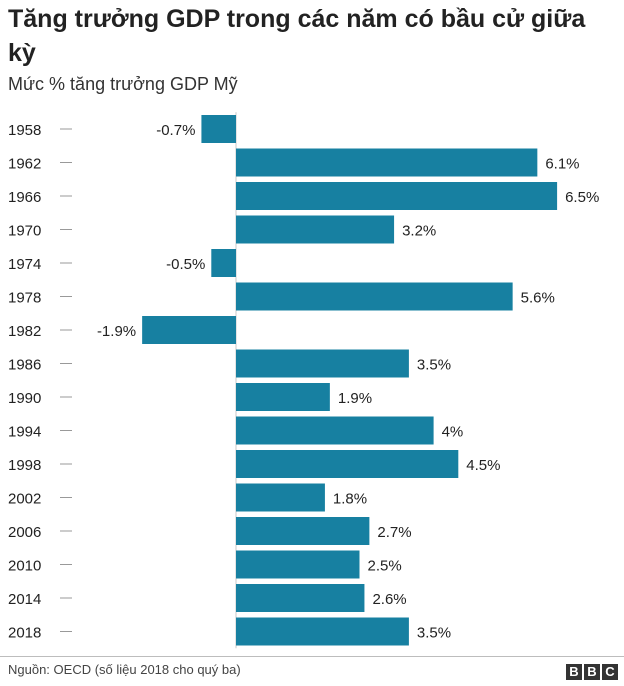 Image resolution: width=624 pixels, height=686 pixels. I want to click on category-label: 2010, so click(24, 566).